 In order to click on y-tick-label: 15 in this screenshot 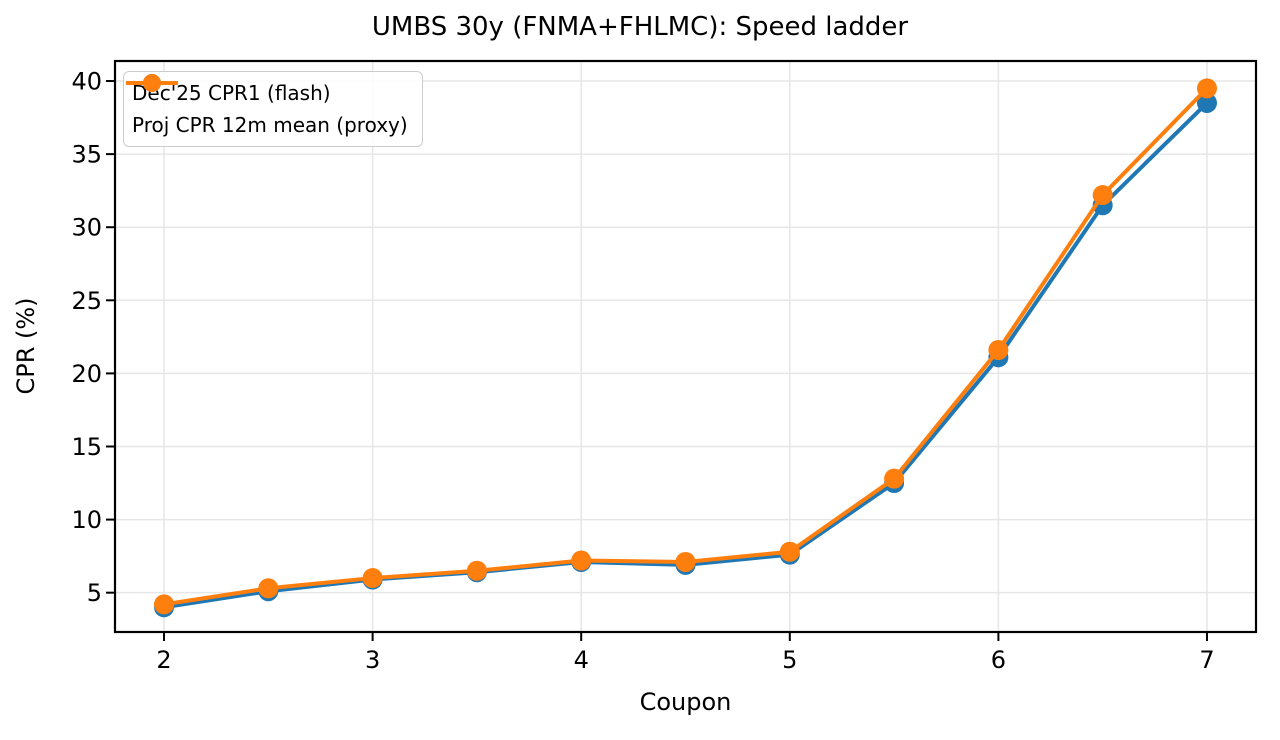, I will do `click(86, 447)`.